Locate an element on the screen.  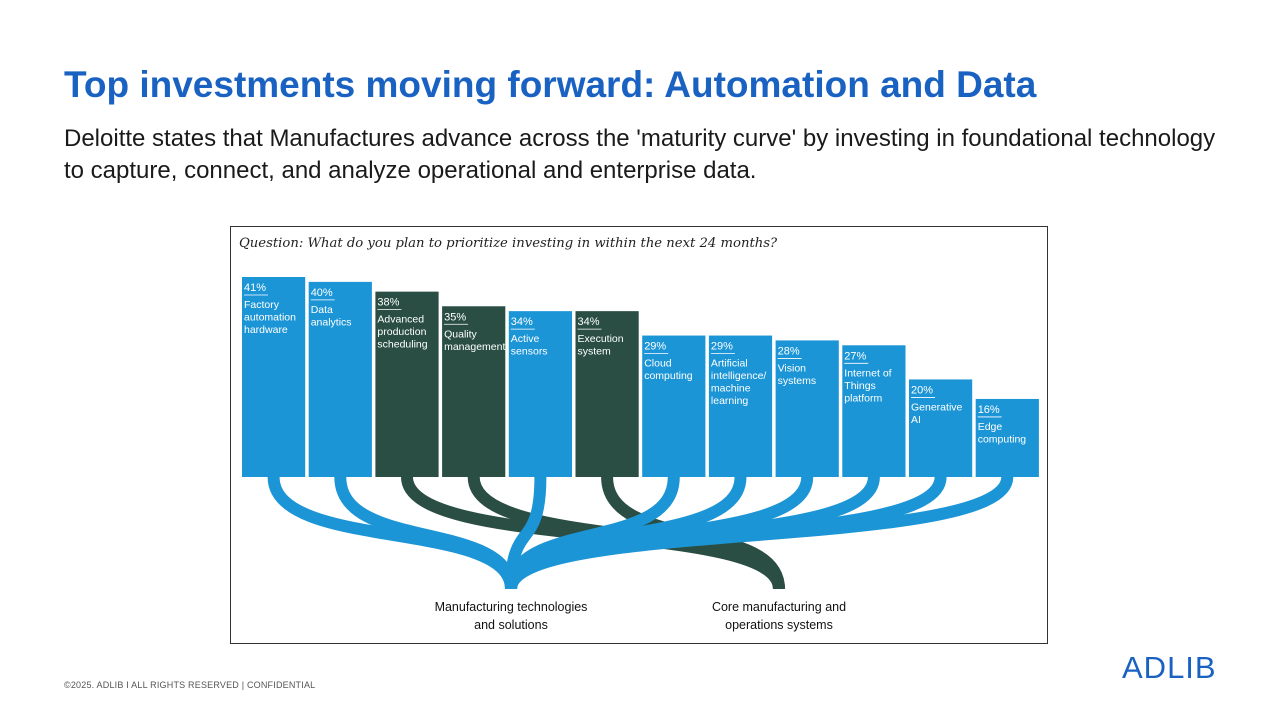
bar-value-label: 35% is located at coordinates (455, 317).